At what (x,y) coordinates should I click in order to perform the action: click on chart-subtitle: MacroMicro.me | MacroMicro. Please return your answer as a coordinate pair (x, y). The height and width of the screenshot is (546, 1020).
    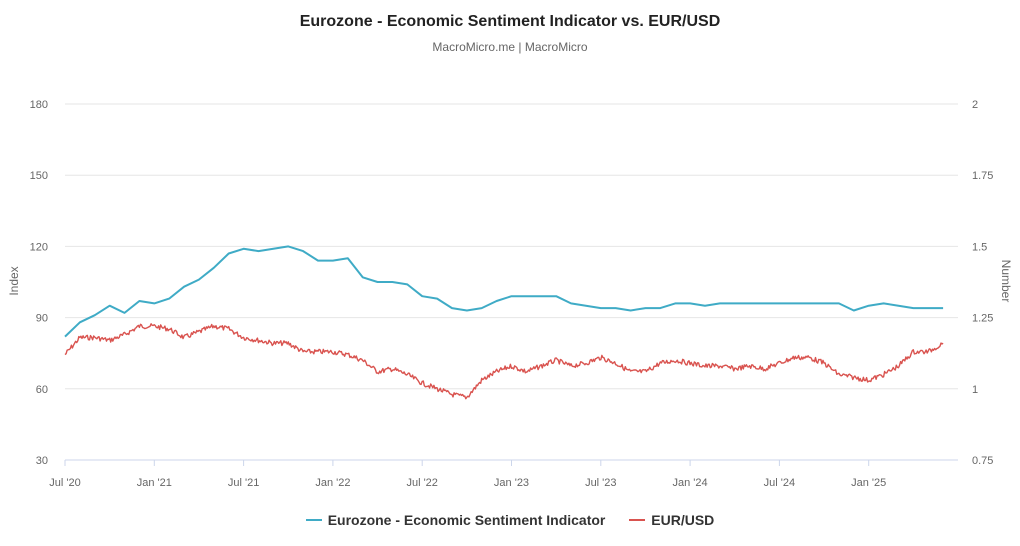
    Looking at the image, I should click on (510, 47).